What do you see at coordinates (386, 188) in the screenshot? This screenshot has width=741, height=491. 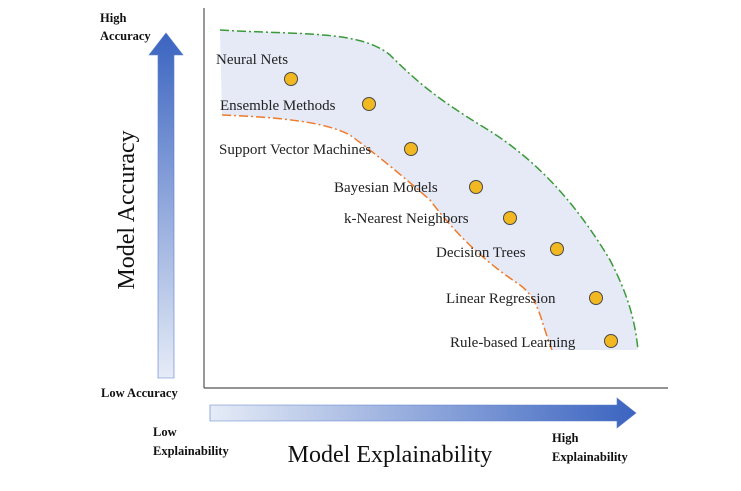 I see `model-label: Bayesian Models` at bounding box center [386, 188].